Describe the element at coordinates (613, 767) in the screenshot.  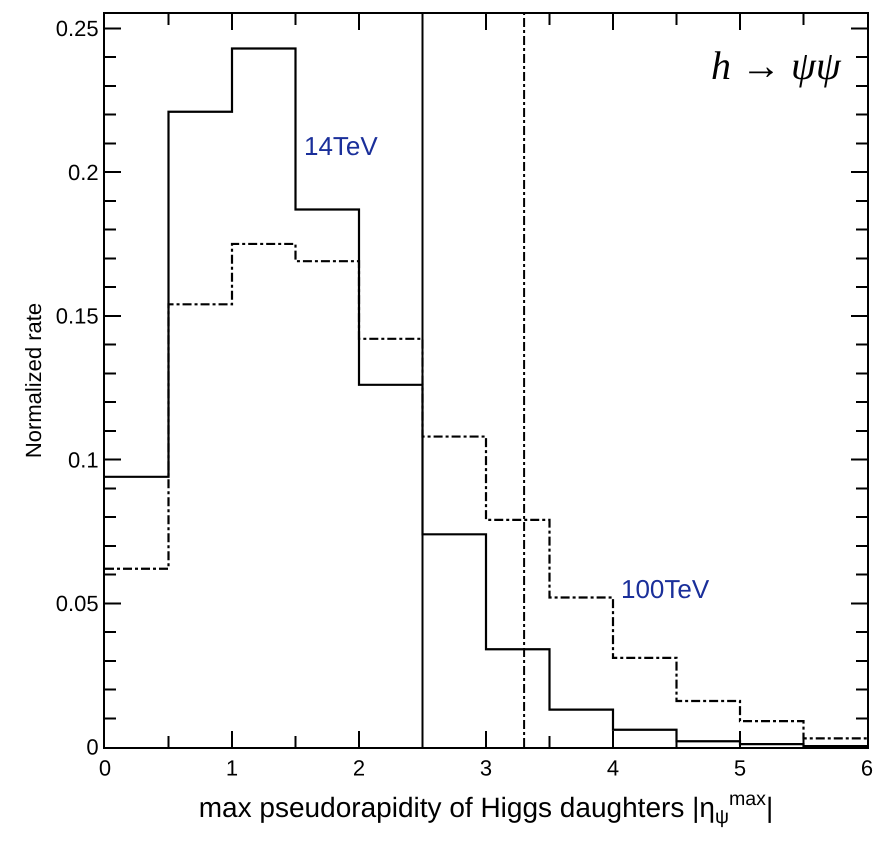
I see `x-tick-label: 4` at that location.